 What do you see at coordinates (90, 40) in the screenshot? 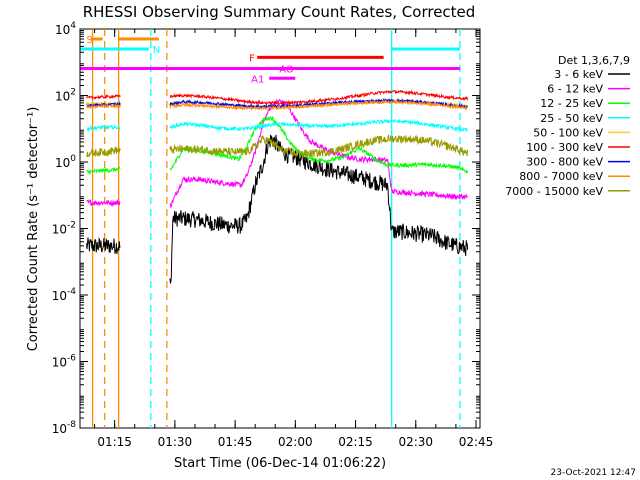
I see `state-bar-label: S` at bounding box center [90, 40].